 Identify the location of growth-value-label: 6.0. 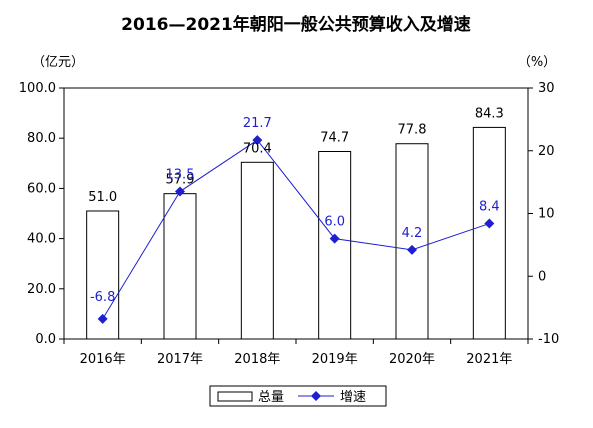
(334, 222).